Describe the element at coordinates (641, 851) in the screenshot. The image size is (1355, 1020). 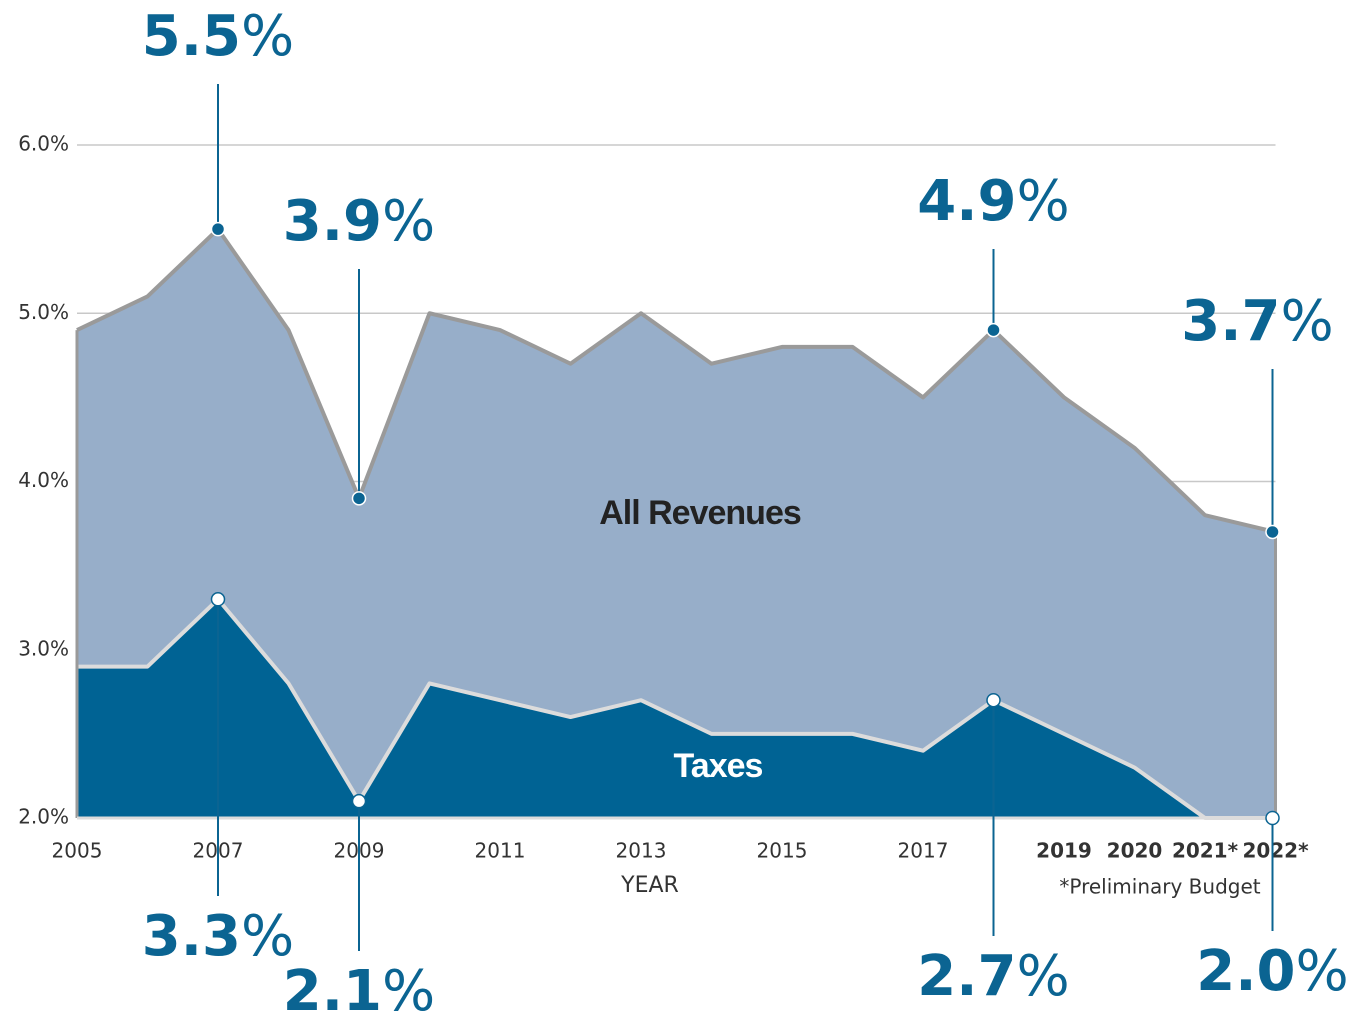
I see `x-tick-label: 2013` at that location.